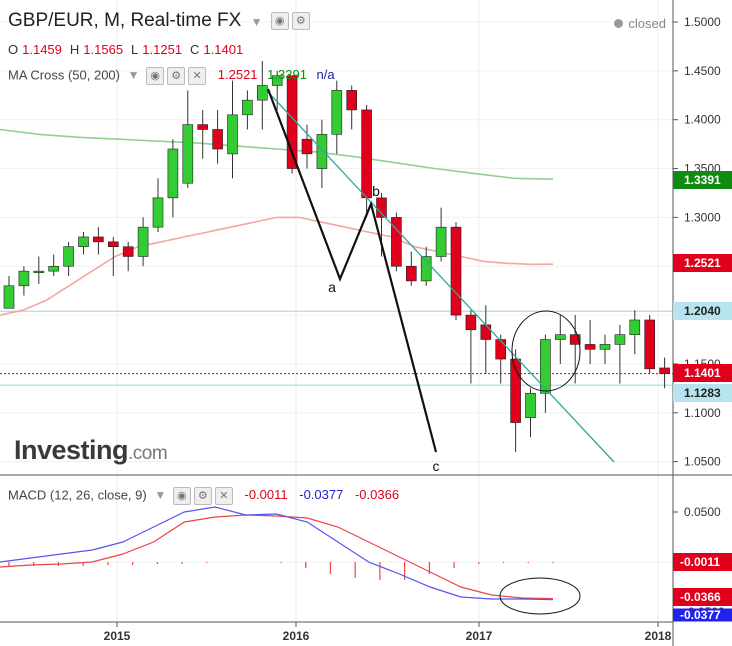 This screenshot has height=646, width=732. Describe the element at coordinates (700, 615) in the screenshot. I see `macd-axis-label: -0.0377` at that location.